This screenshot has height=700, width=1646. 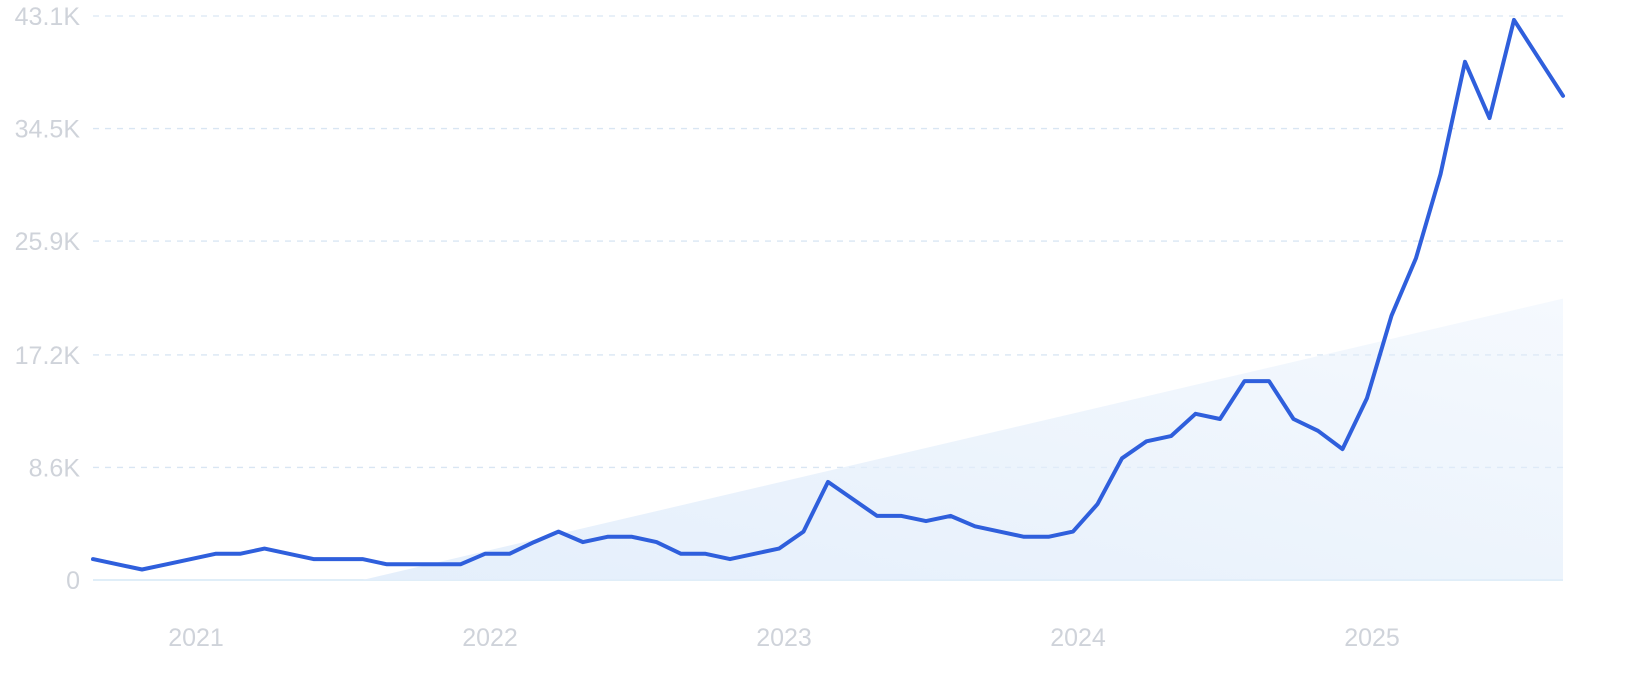 I want to click on y-tick-label: 34.5K, so click(x=48, y=130).